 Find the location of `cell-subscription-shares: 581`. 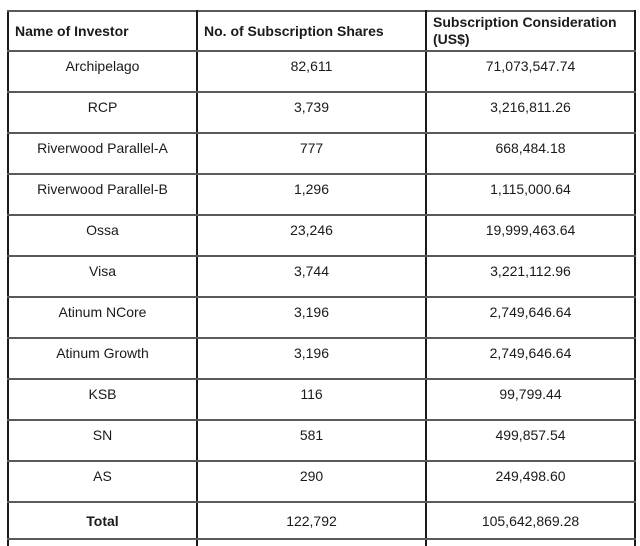

cell-subscription-shares: 581 is located at coordinates (311, 440).